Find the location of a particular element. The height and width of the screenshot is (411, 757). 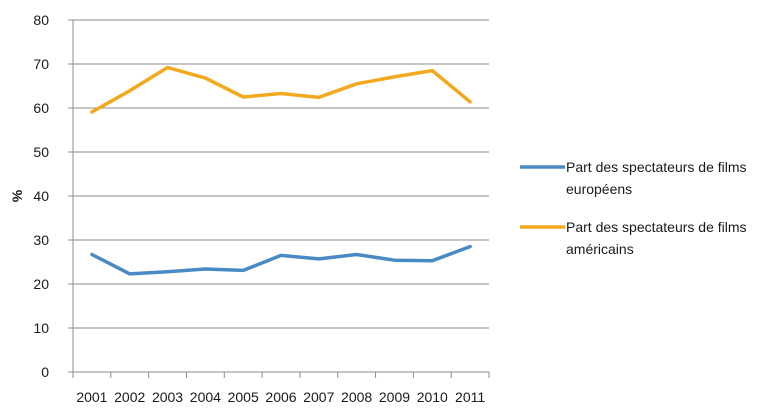

x-tick-label: 2004 is located at coordinates (205, 397).